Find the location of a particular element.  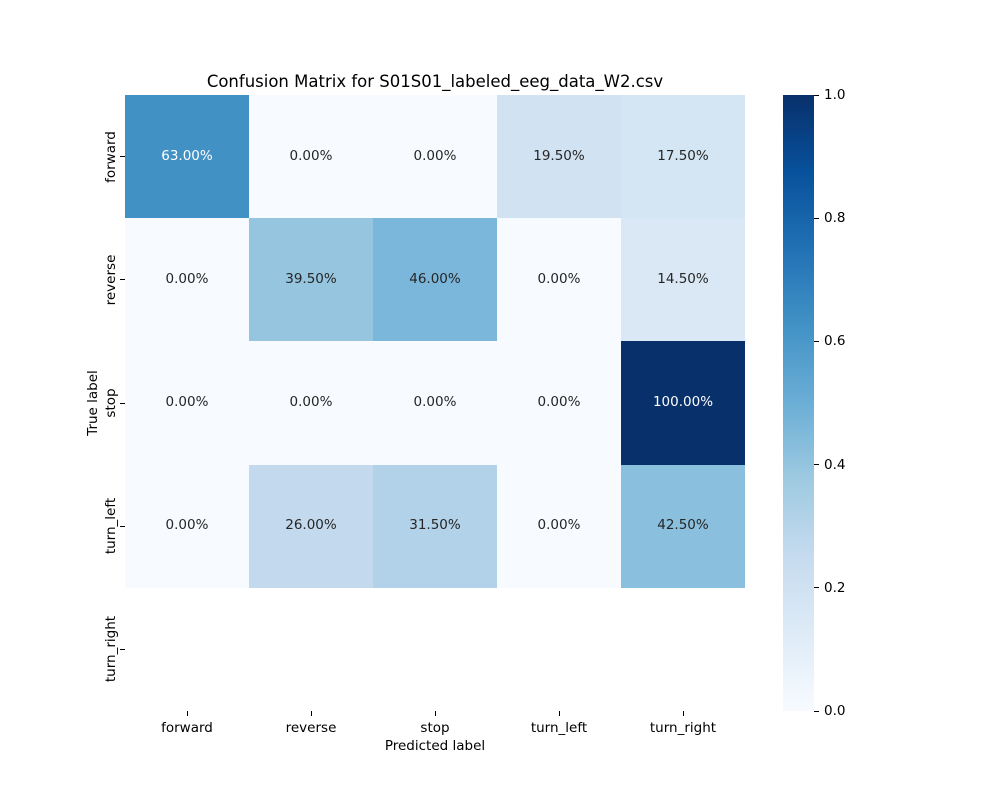

x-tick-label: forward is located at coordinates (187, 728).